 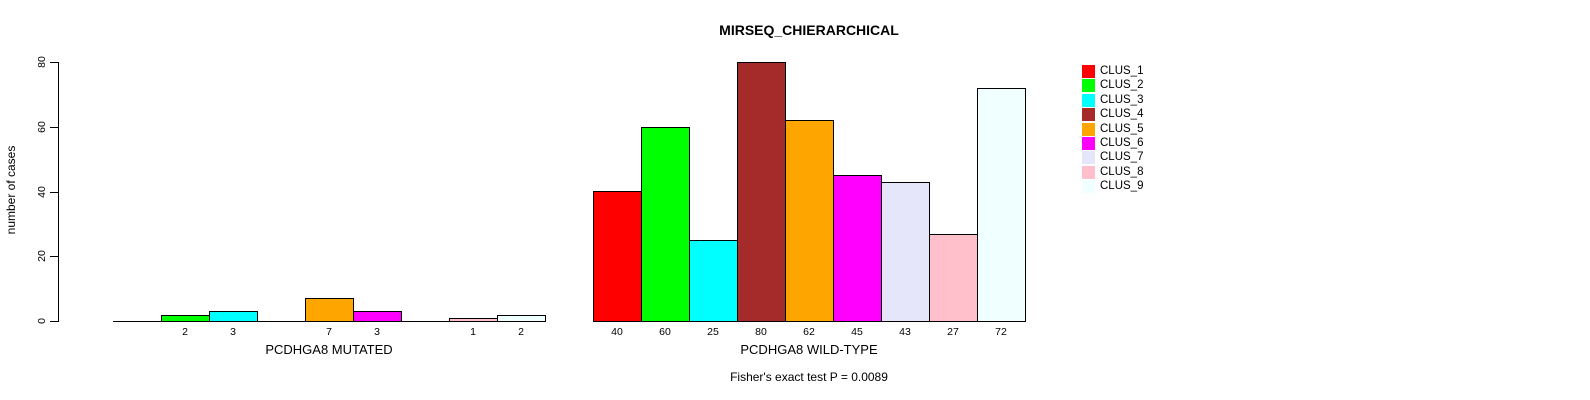 What do you see at coordinates (329, 349) in the screenshot?
I see `group-label-pcdhga8-mutated: PCDHGA8 MUTATED` at bounding box center [329, 349].